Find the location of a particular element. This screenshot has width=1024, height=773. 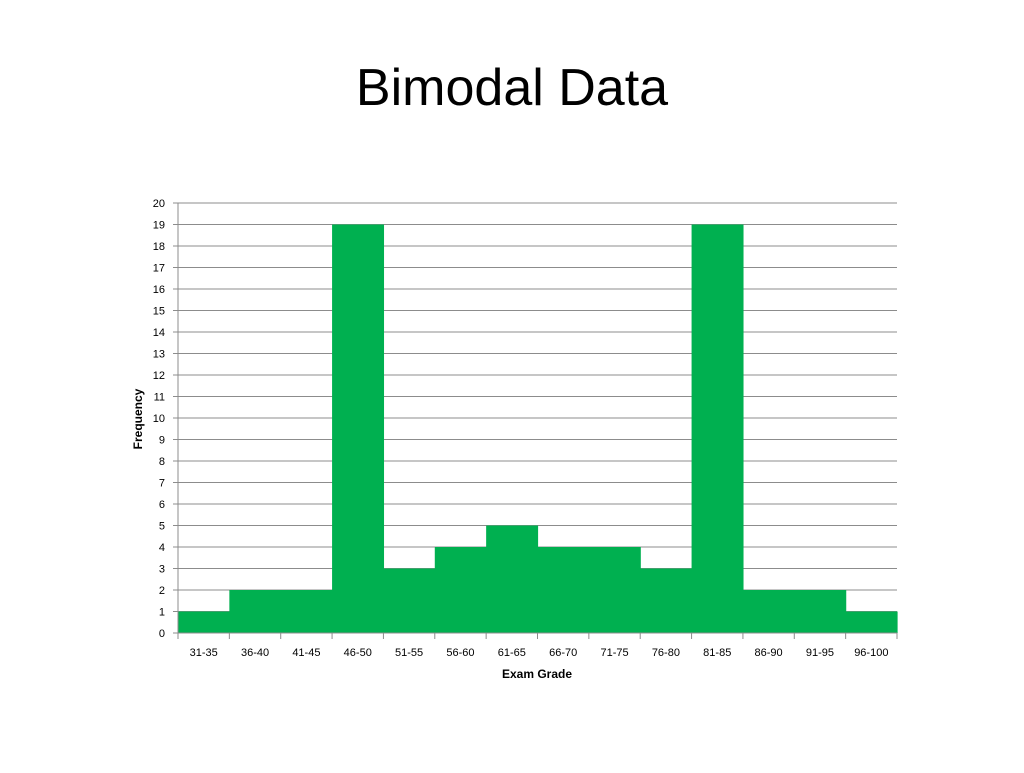

x-tick-label: 46-50 is located at coordinates (358, 653).